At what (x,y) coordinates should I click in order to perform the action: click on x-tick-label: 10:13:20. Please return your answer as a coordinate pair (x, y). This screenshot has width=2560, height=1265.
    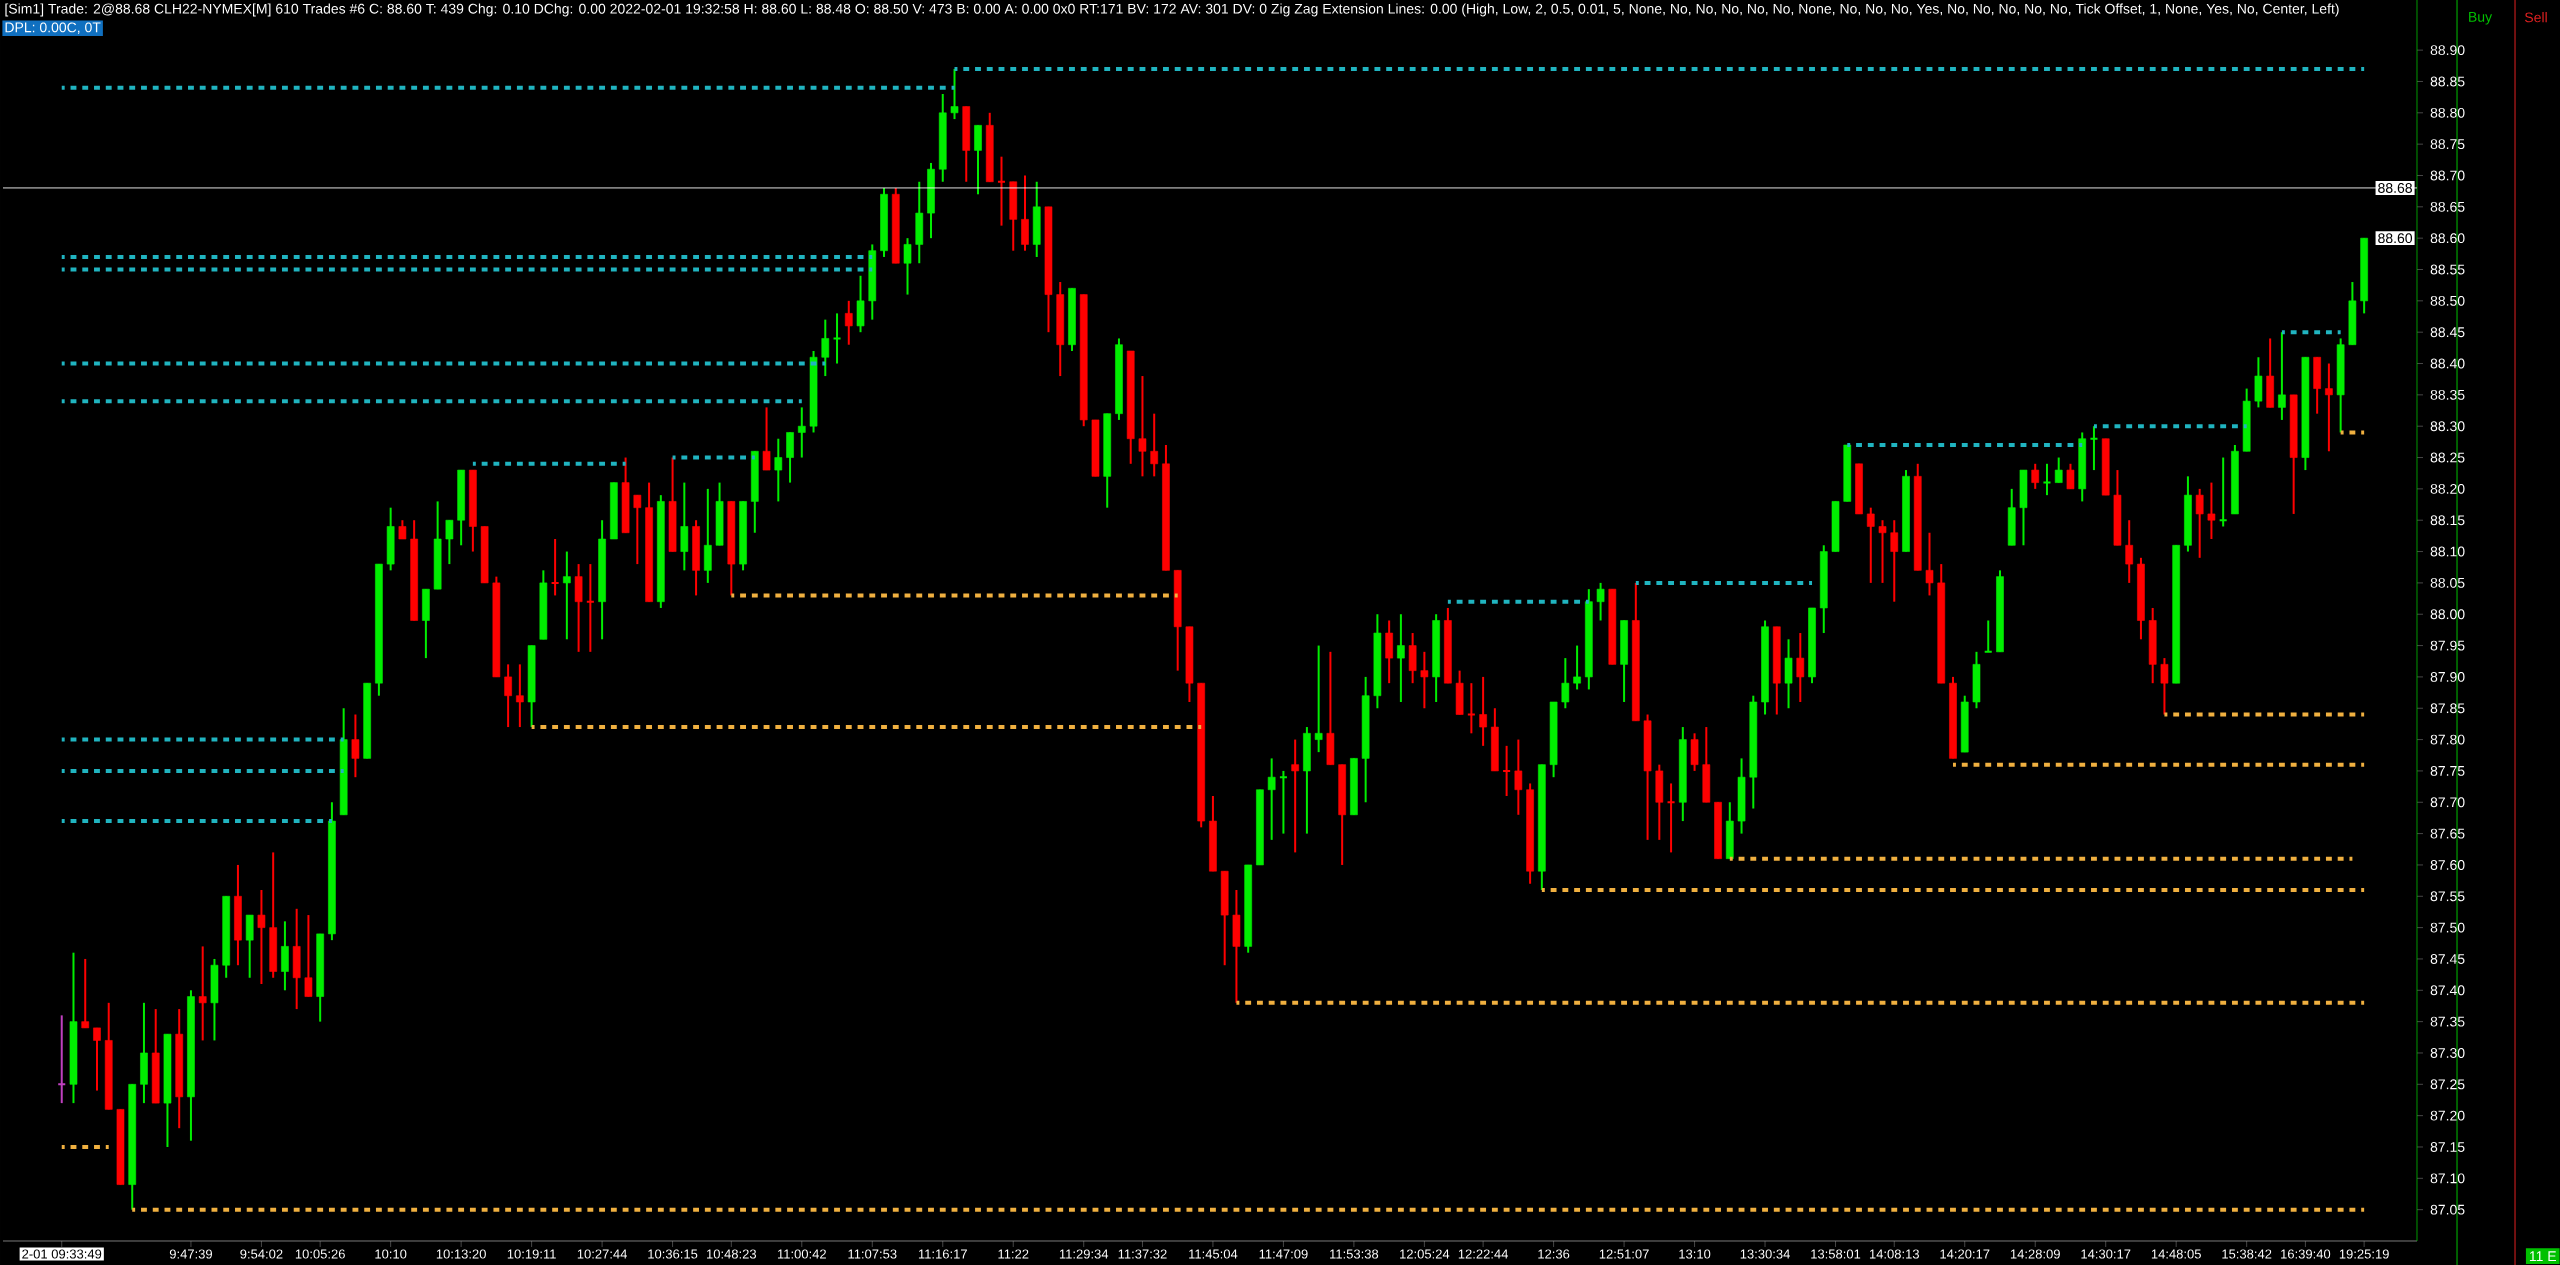
    Looking at the image, I should click on (461, 1254).